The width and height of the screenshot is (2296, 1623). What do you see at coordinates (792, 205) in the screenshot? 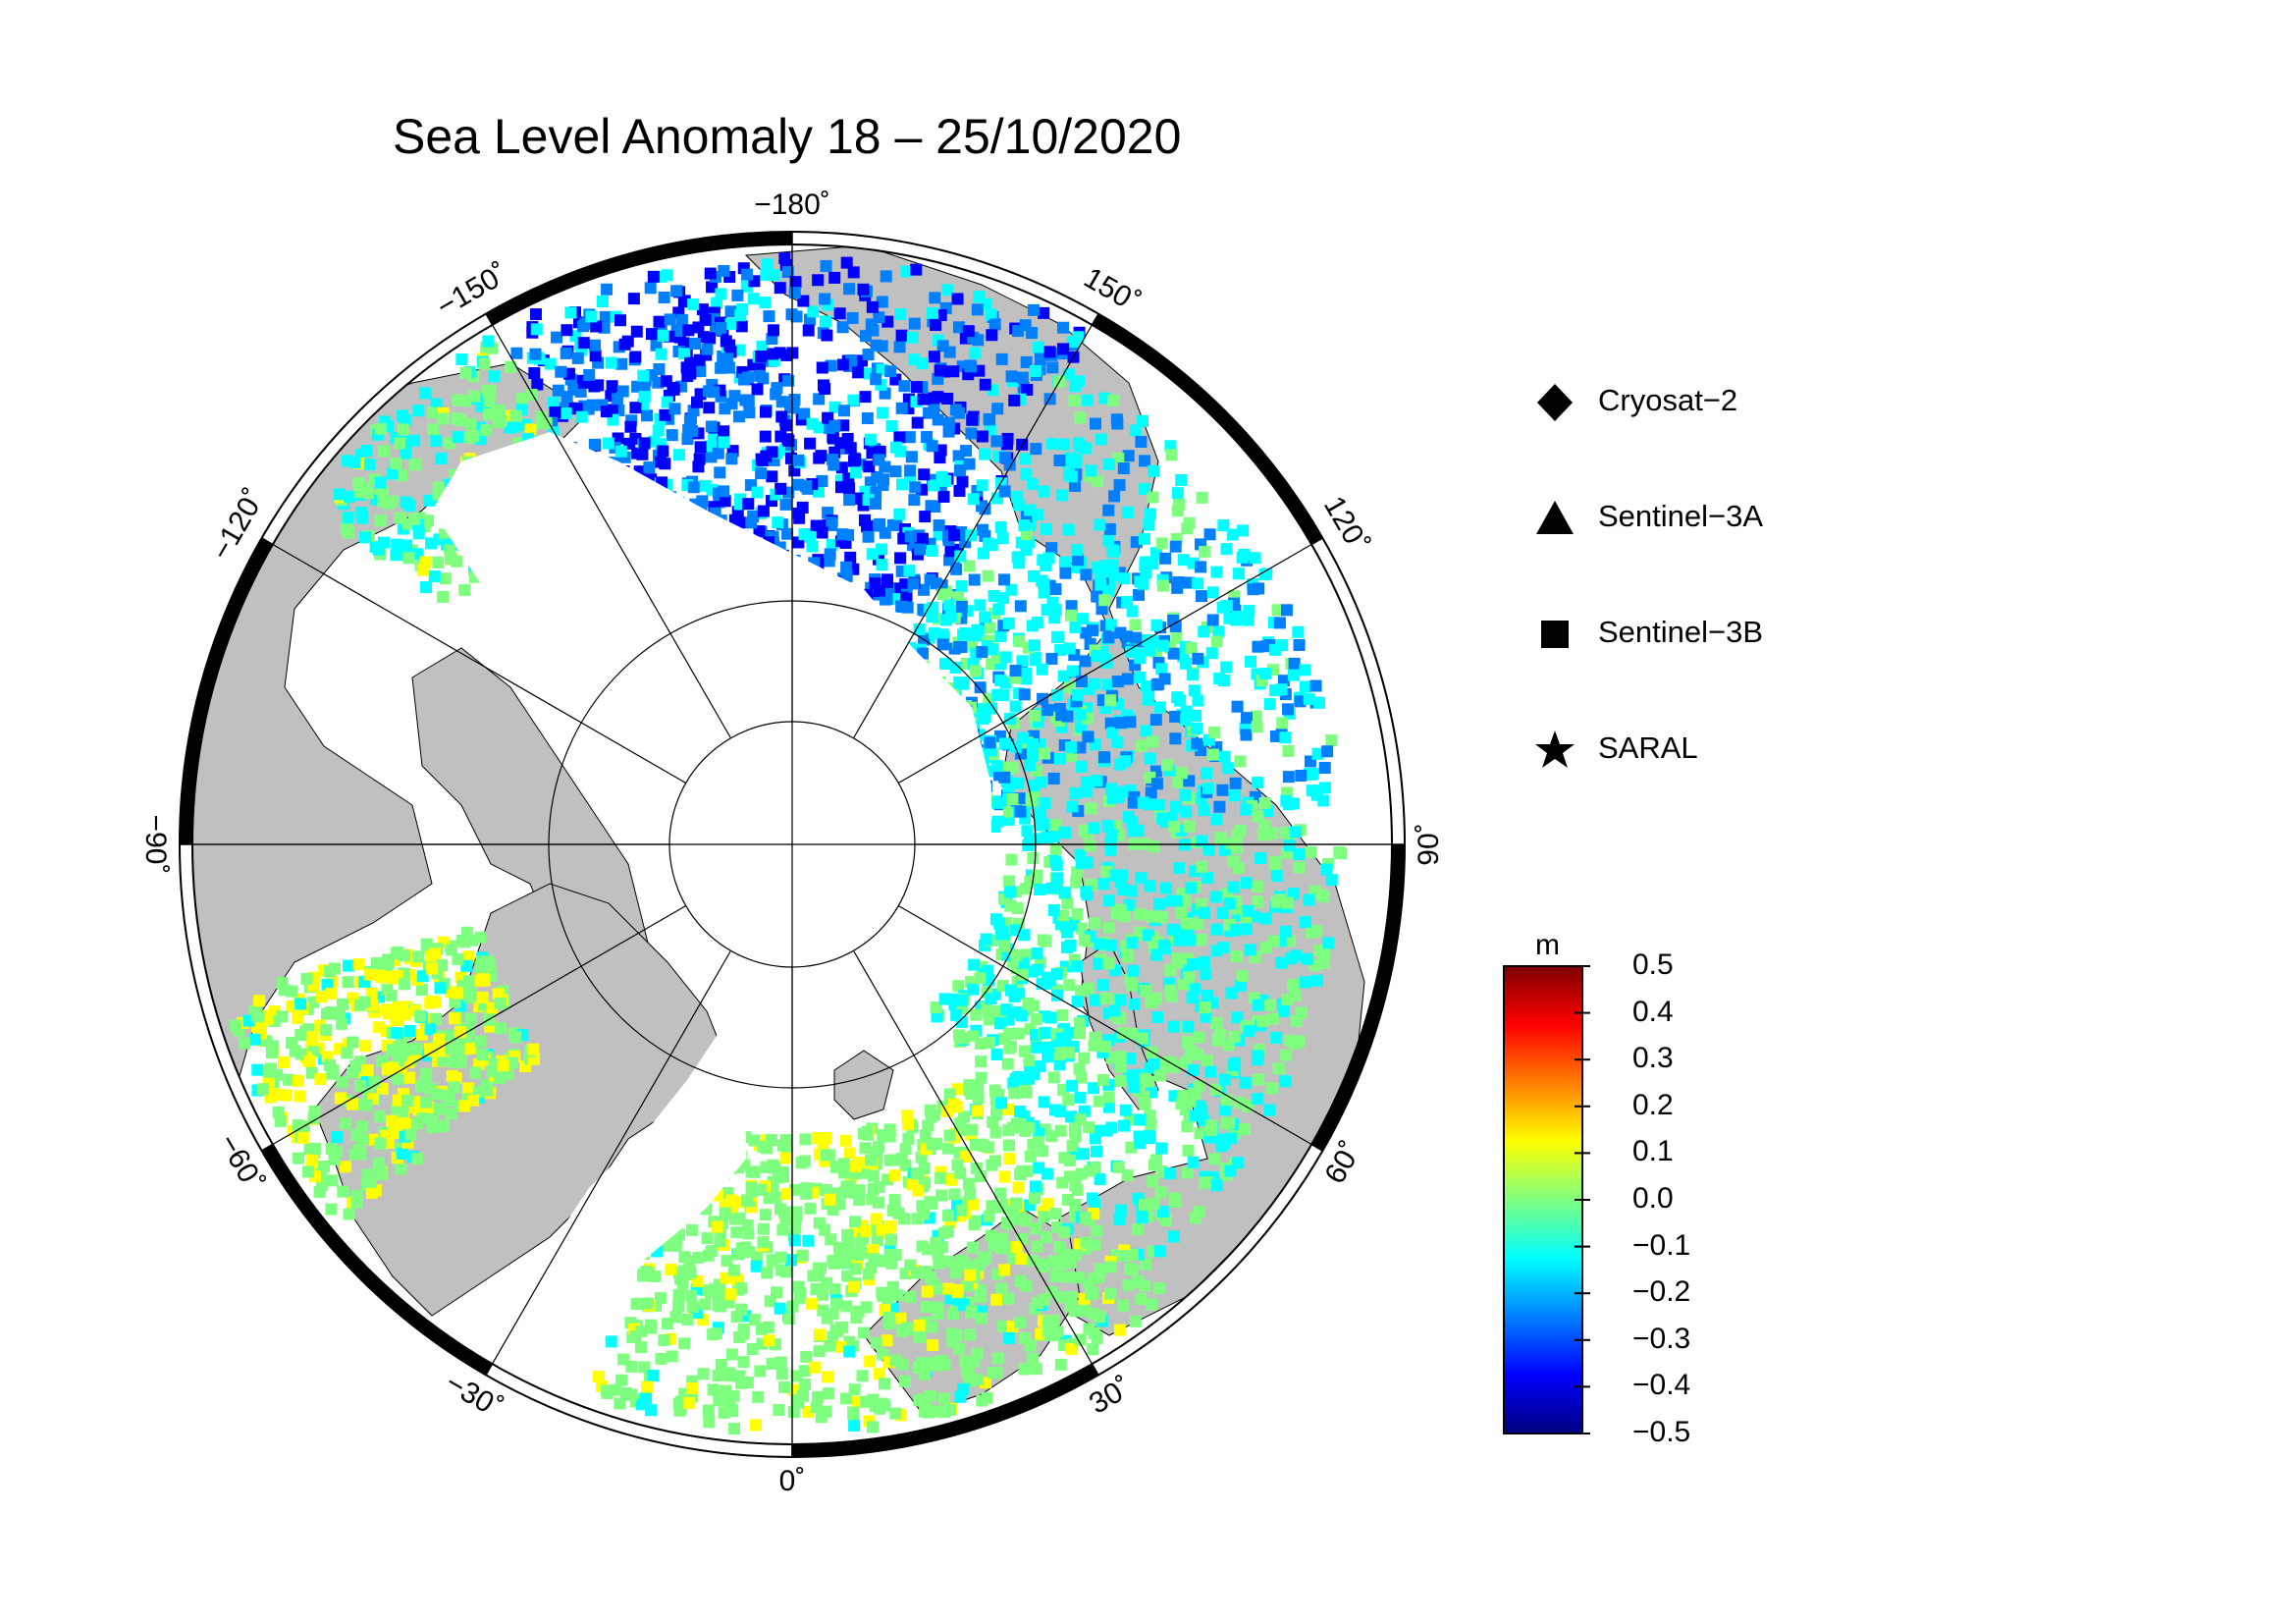
I see `longitude-label: −180˚` at bounding box center [792, 205].